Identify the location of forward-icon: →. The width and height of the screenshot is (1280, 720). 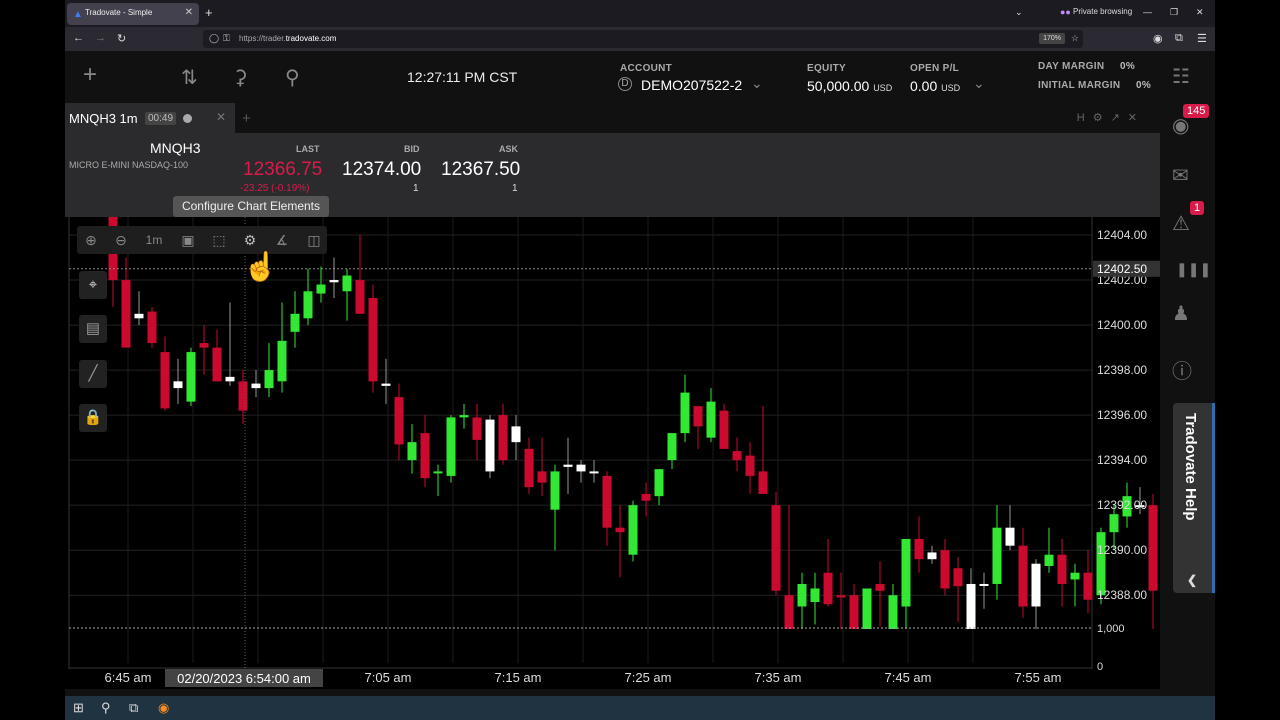
(100, 38).